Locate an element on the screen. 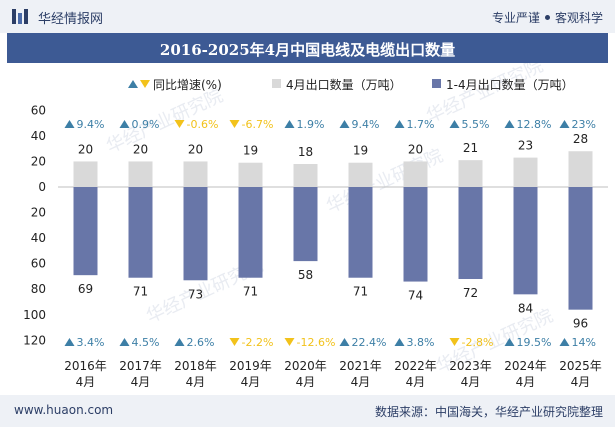 The height and width of the screenshot is (427, 615). cumulative-value-label: 84 is located at coordinates (525, 308).